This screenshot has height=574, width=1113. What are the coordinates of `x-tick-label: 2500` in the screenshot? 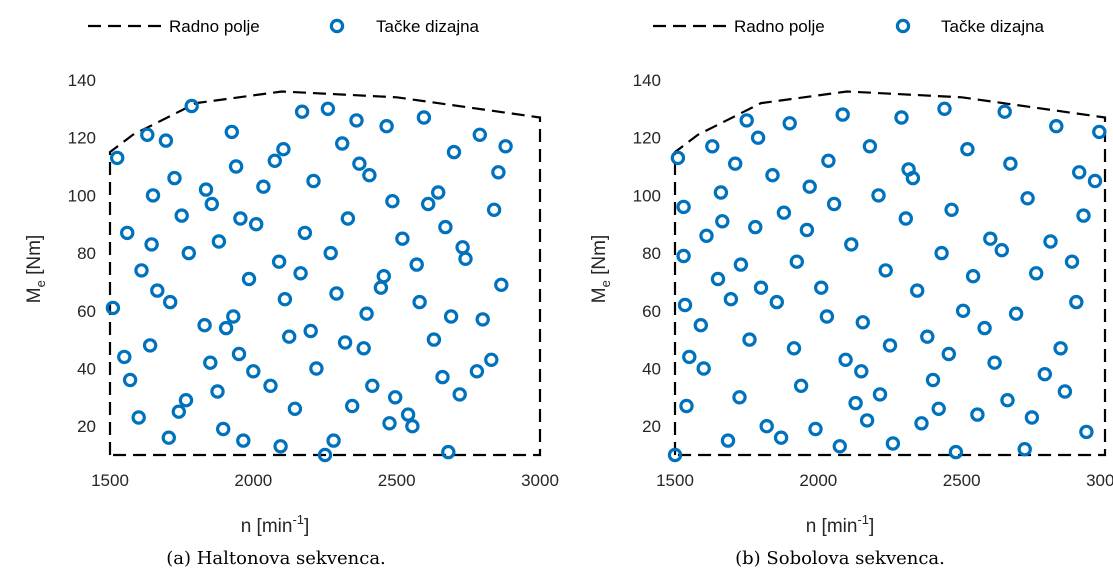 It's located at (397, 480).